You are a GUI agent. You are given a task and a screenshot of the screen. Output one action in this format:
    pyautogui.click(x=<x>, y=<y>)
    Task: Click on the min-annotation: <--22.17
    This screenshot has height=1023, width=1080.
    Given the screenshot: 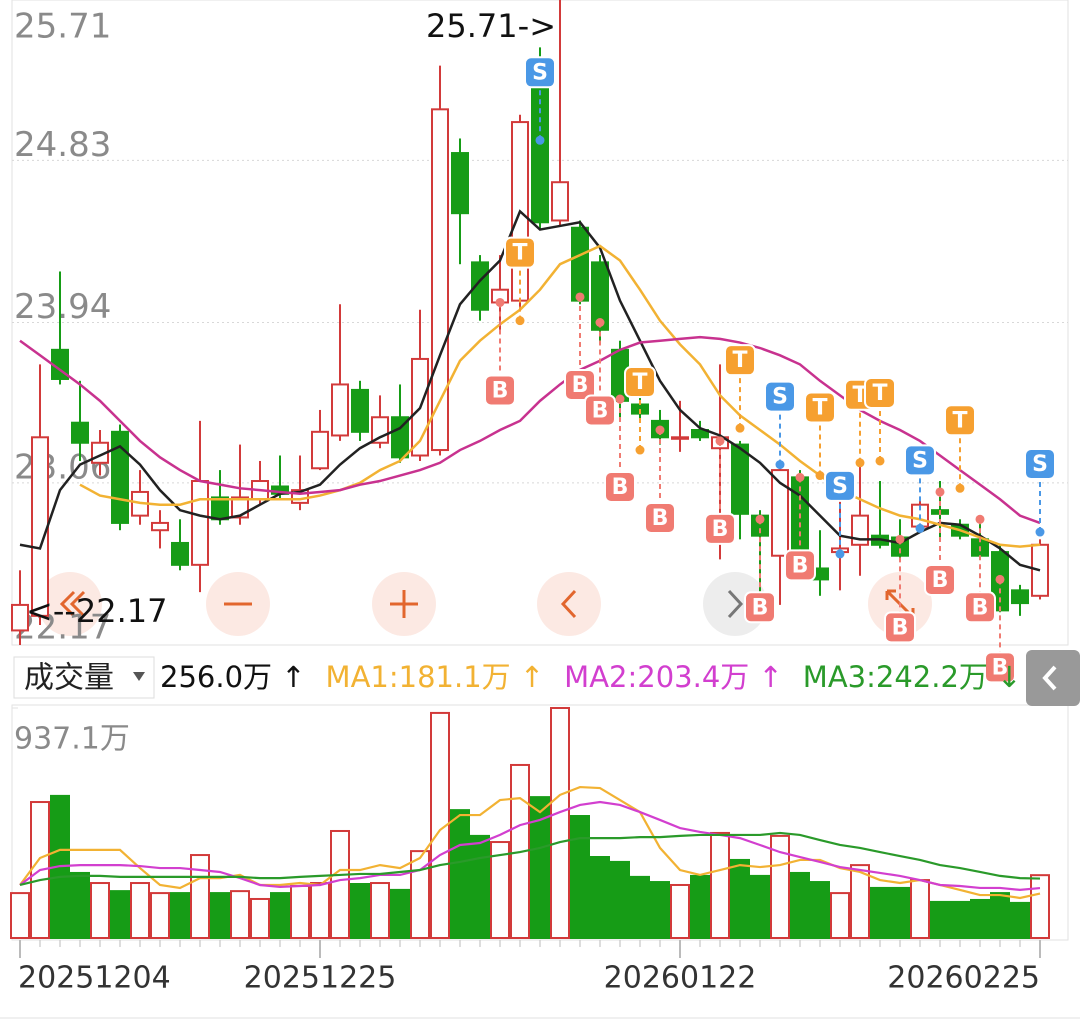 What is the action you would take?
    pyautogui.click(x=97, y=611)
    